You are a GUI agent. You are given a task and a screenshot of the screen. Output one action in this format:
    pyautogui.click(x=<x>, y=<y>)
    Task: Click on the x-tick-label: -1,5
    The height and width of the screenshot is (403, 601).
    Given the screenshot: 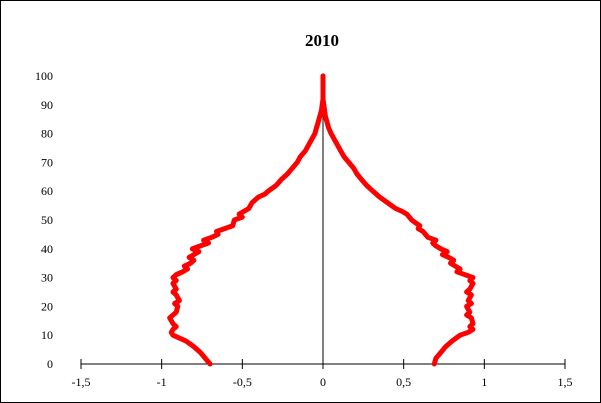 What is the action you would take?
    pyautogui.click(x=81, y=382)
    